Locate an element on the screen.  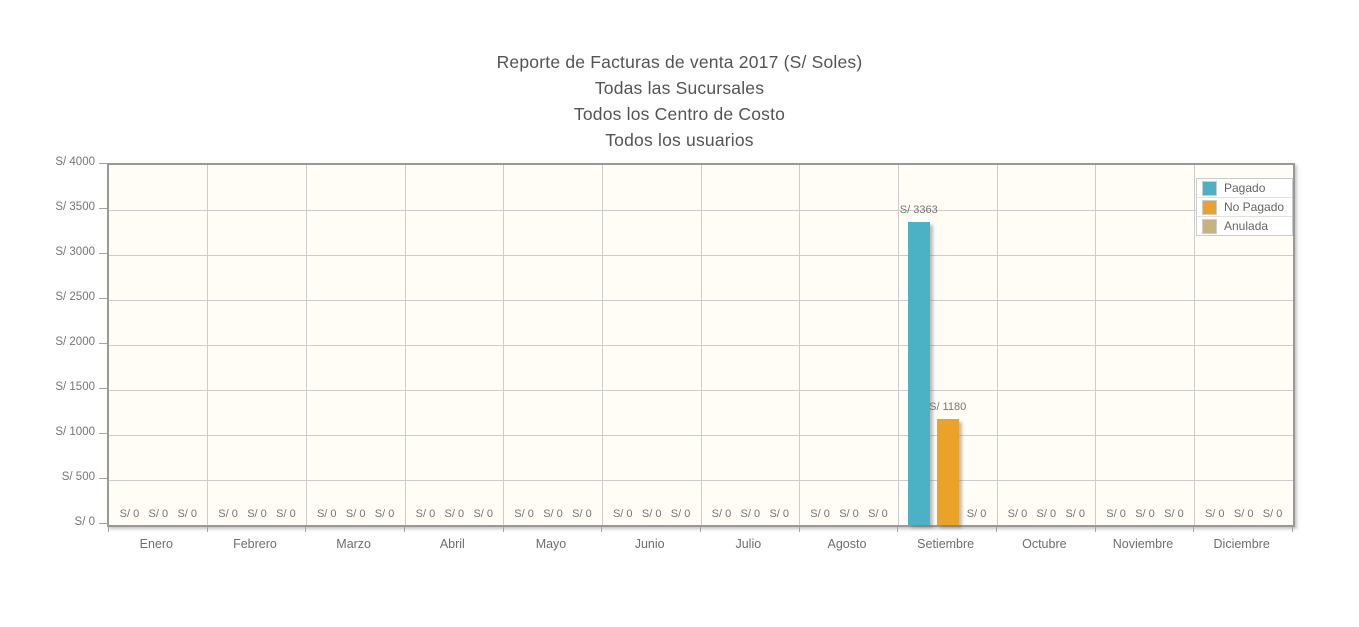
month-label-noviembre: Noviembre is located at coordinates (1143, 544).